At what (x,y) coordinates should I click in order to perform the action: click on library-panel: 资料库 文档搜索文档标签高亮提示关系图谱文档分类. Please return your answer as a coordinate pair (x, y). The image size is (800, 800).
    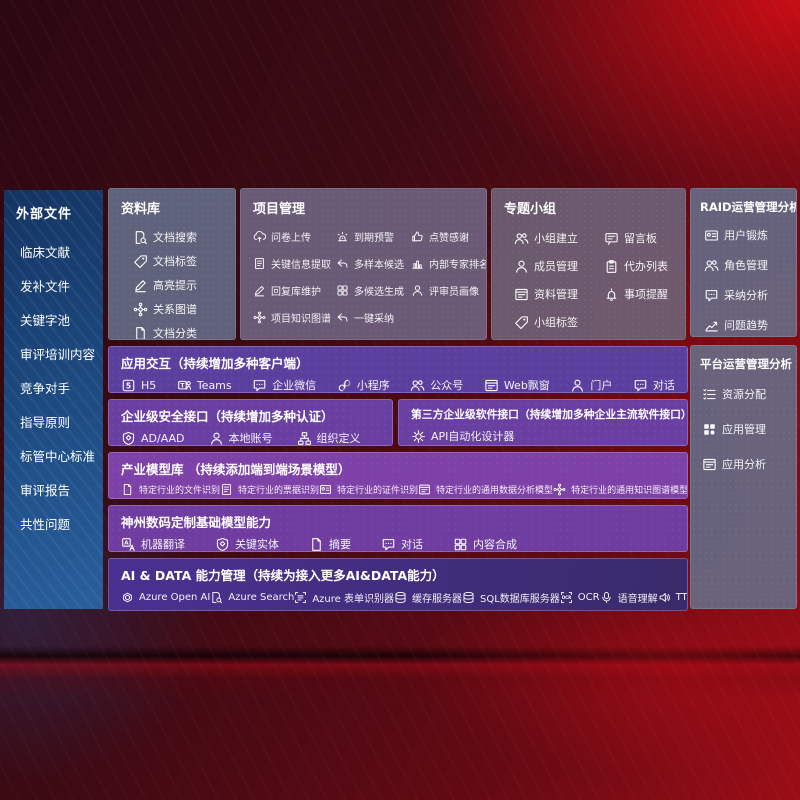
    Looking at the image, I should click on (172, 264).